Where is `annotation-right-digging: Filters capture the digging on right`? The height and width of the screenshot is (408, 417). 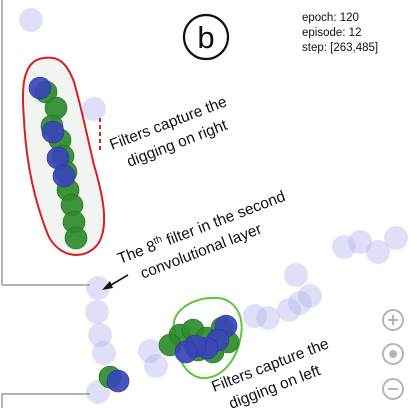 annotation-right-digging: Filters capture the digging on right is located at coordinates (174, 133).